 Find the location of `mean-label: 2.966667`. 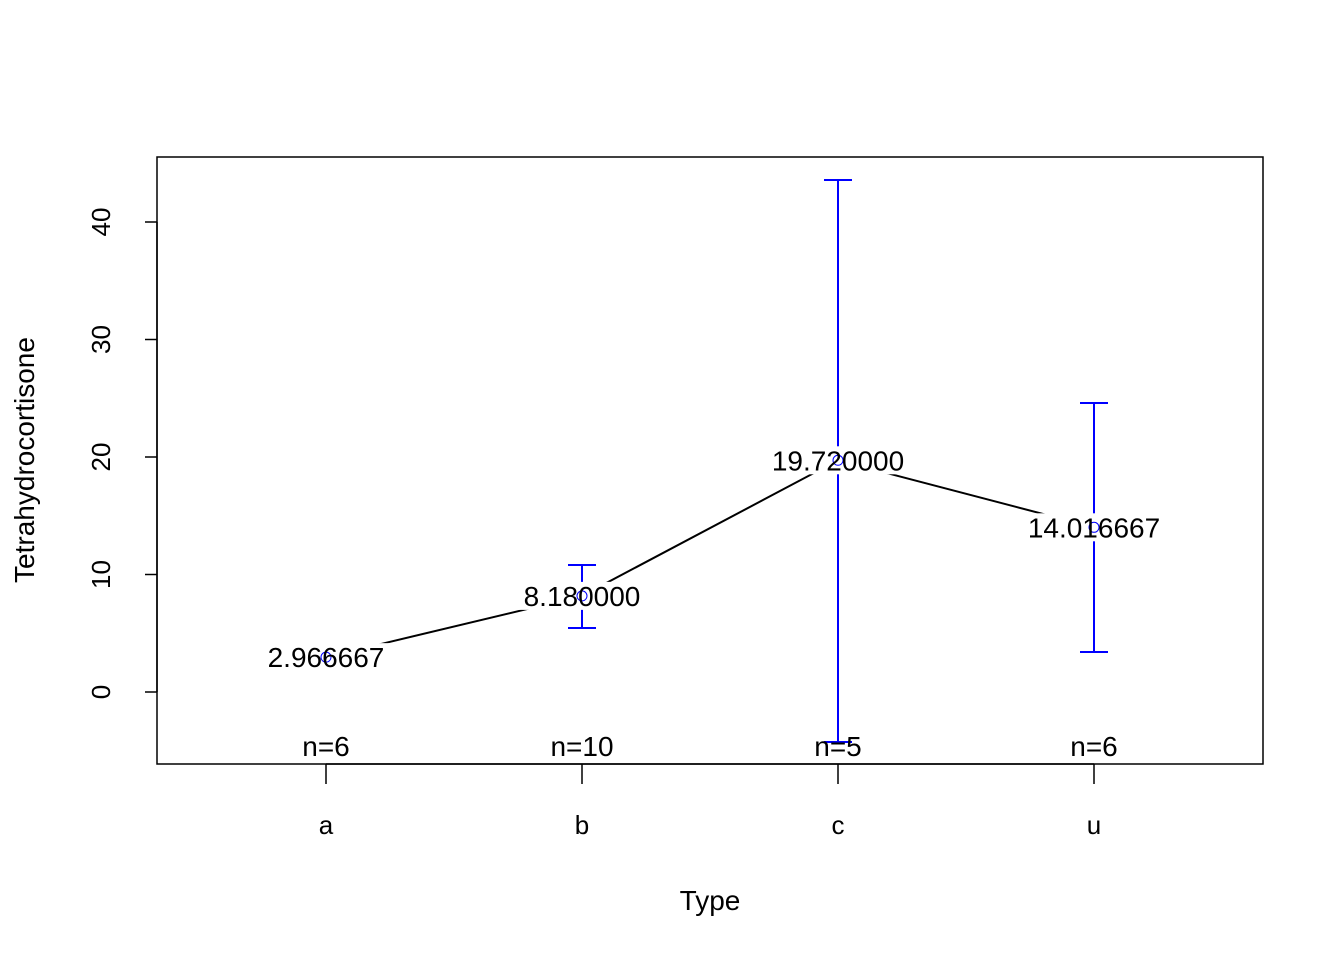

mean-label: 2.966667 is located at coordinates (326, 657).